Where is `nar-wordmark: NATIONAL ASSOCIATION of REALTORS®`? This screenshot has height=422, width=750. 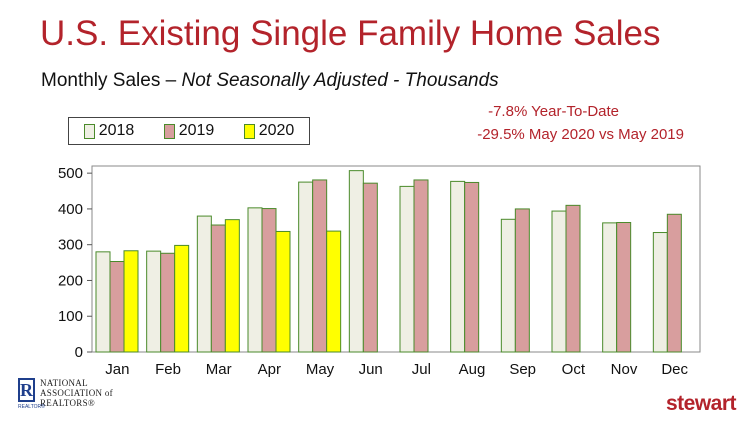 nar-wordmark: NATIONAL ASSOCIATION of REALTORS® is located at coordinates (76, 393).